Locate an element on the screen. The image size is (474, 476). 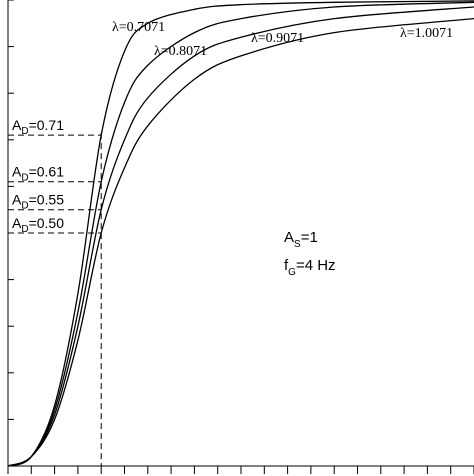
guide-lines is located at coordinates (55, 299).